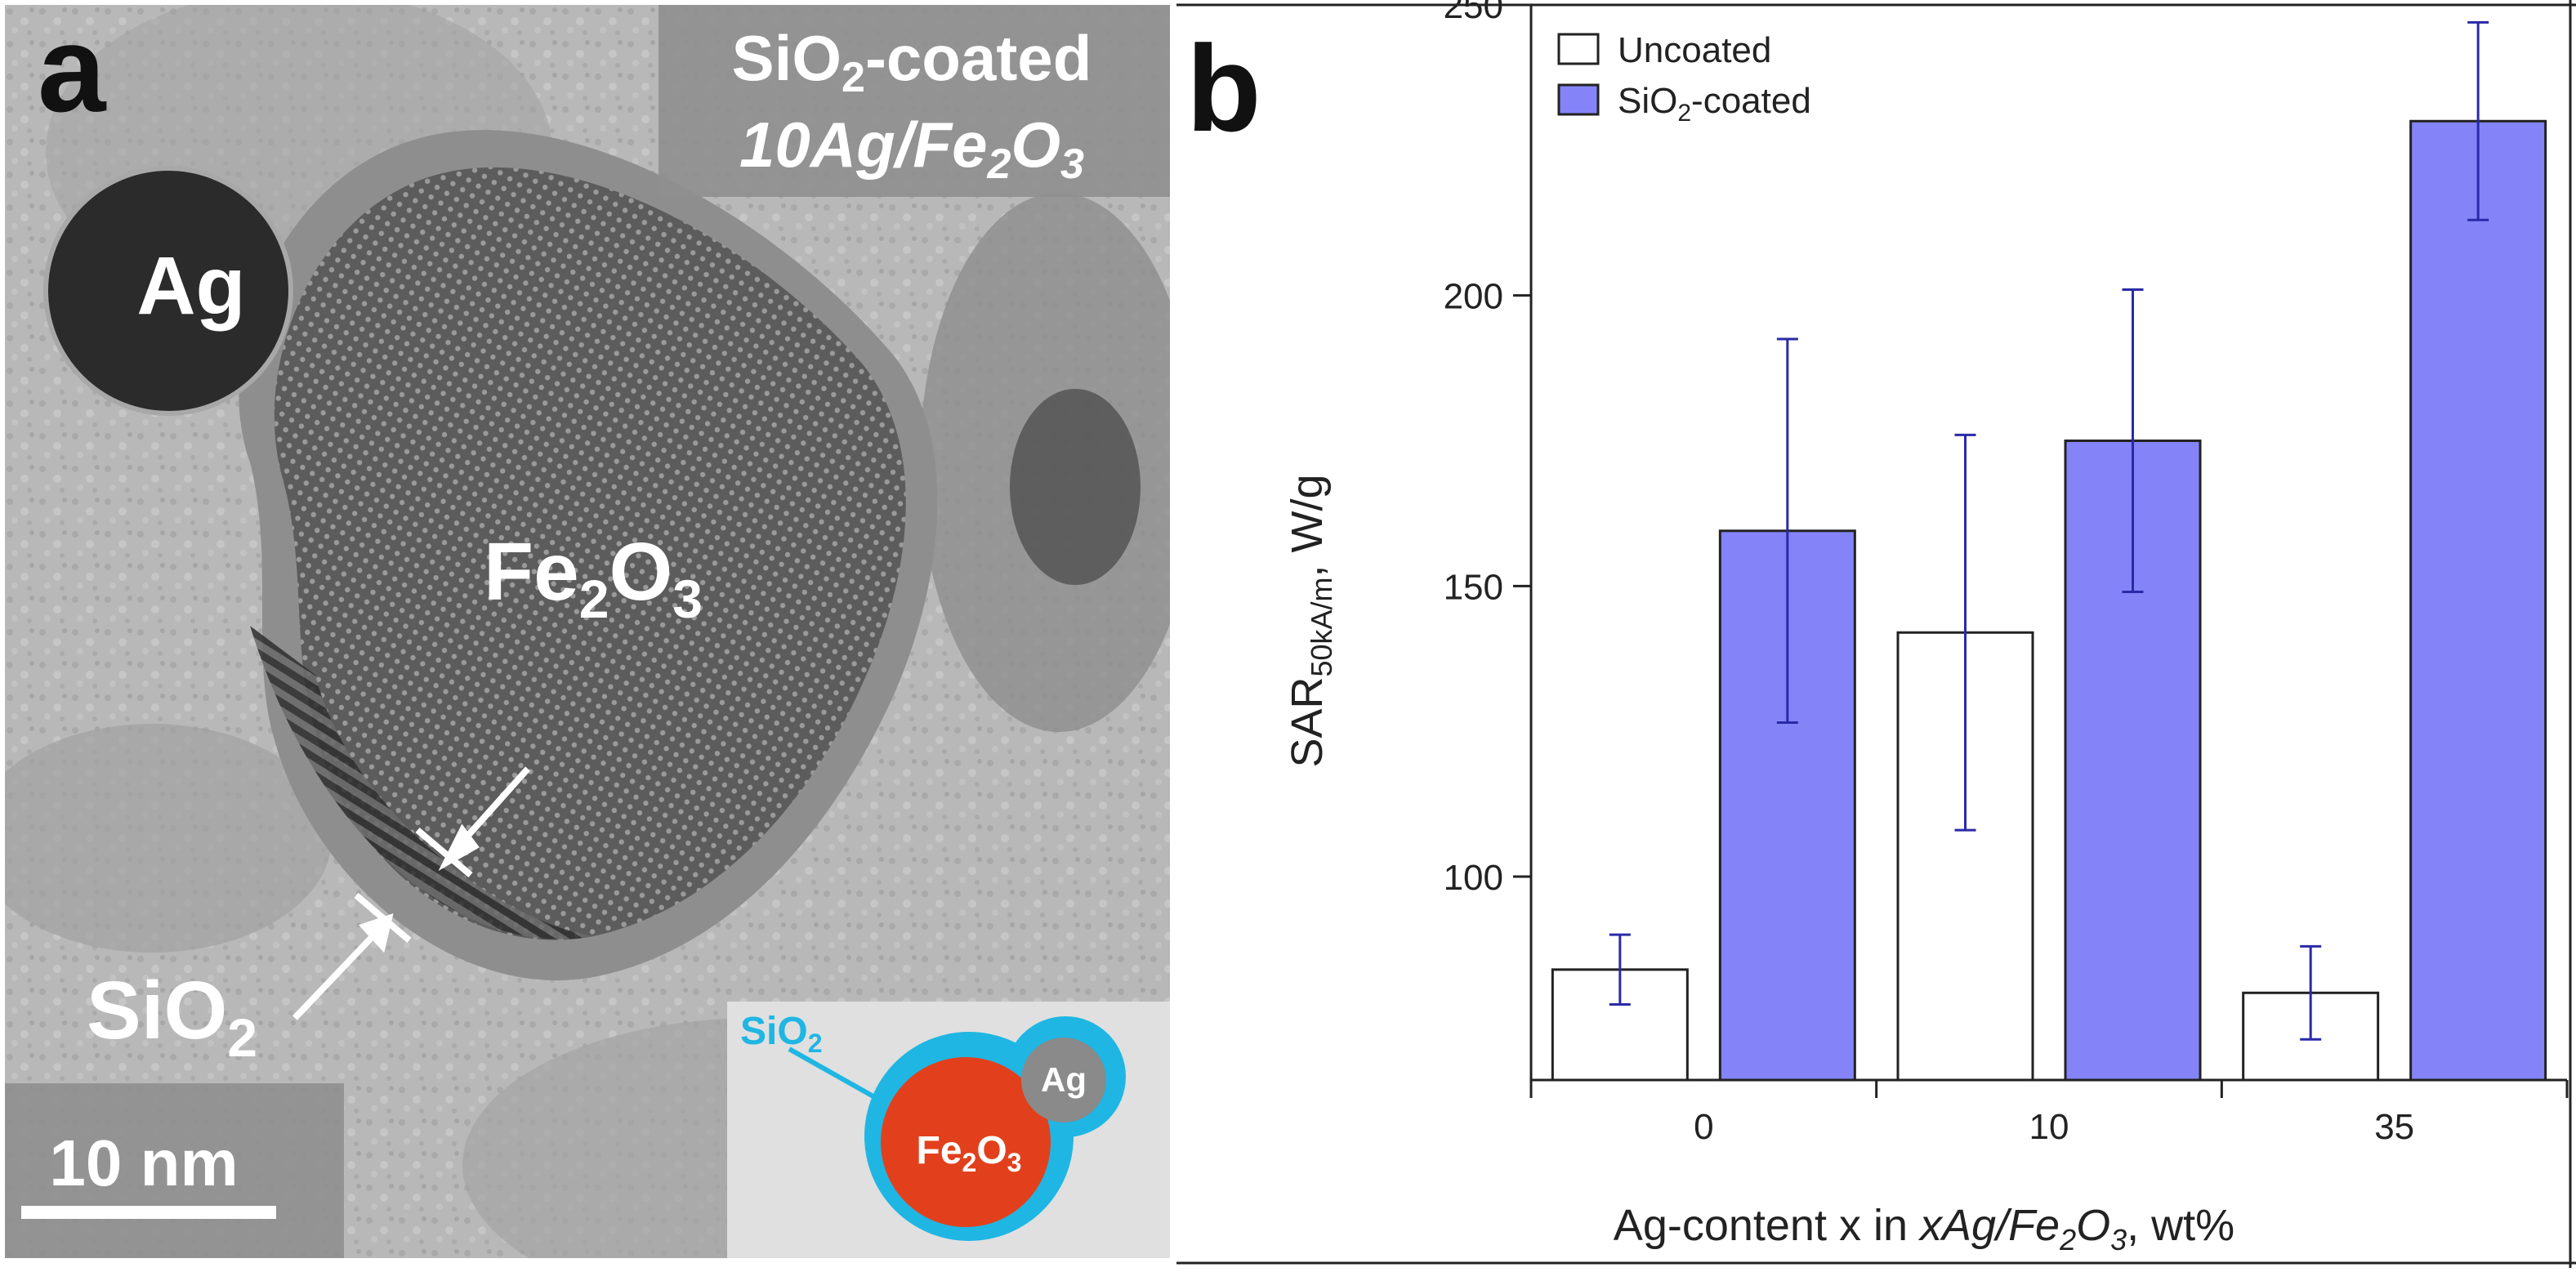 This screenshot has width=2576, height=1272. I want to click on panel-label-a: a, so click(73, 71).